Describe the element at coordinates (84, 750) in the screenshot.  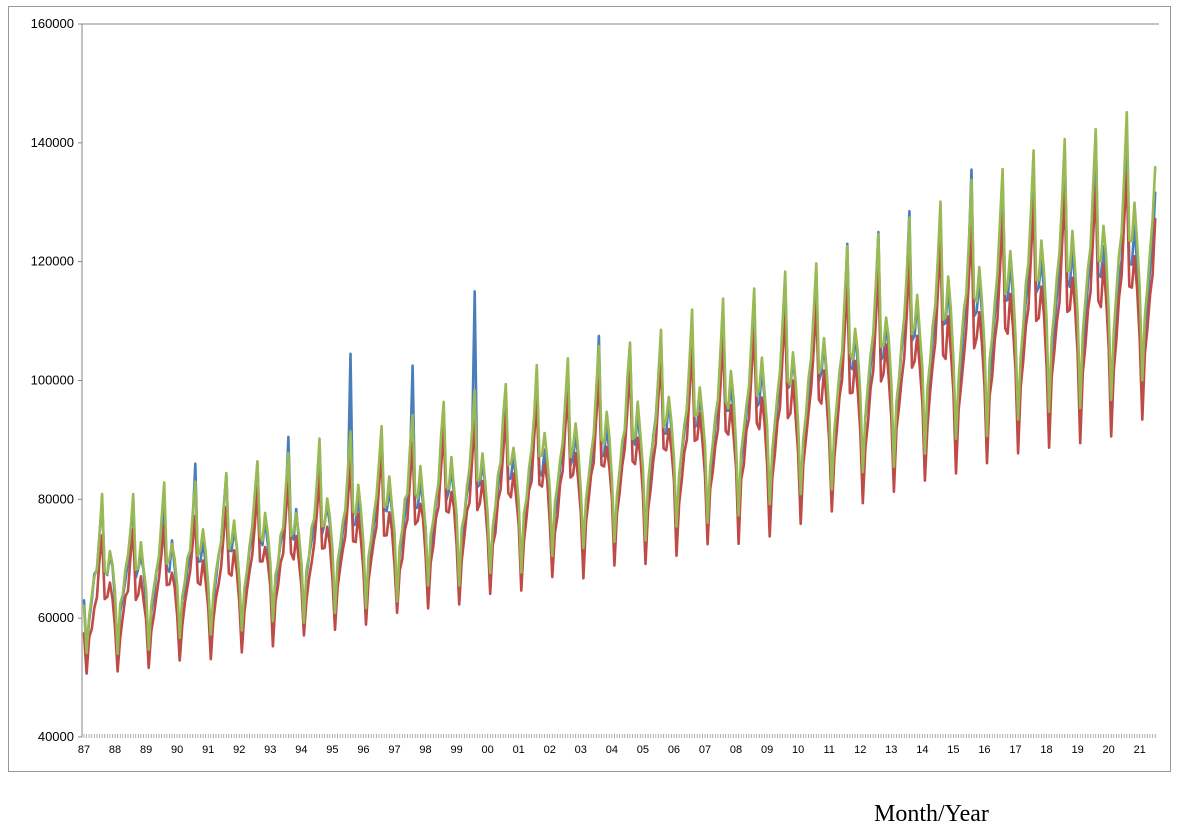
I see `x-tick-label: 87` at that location.